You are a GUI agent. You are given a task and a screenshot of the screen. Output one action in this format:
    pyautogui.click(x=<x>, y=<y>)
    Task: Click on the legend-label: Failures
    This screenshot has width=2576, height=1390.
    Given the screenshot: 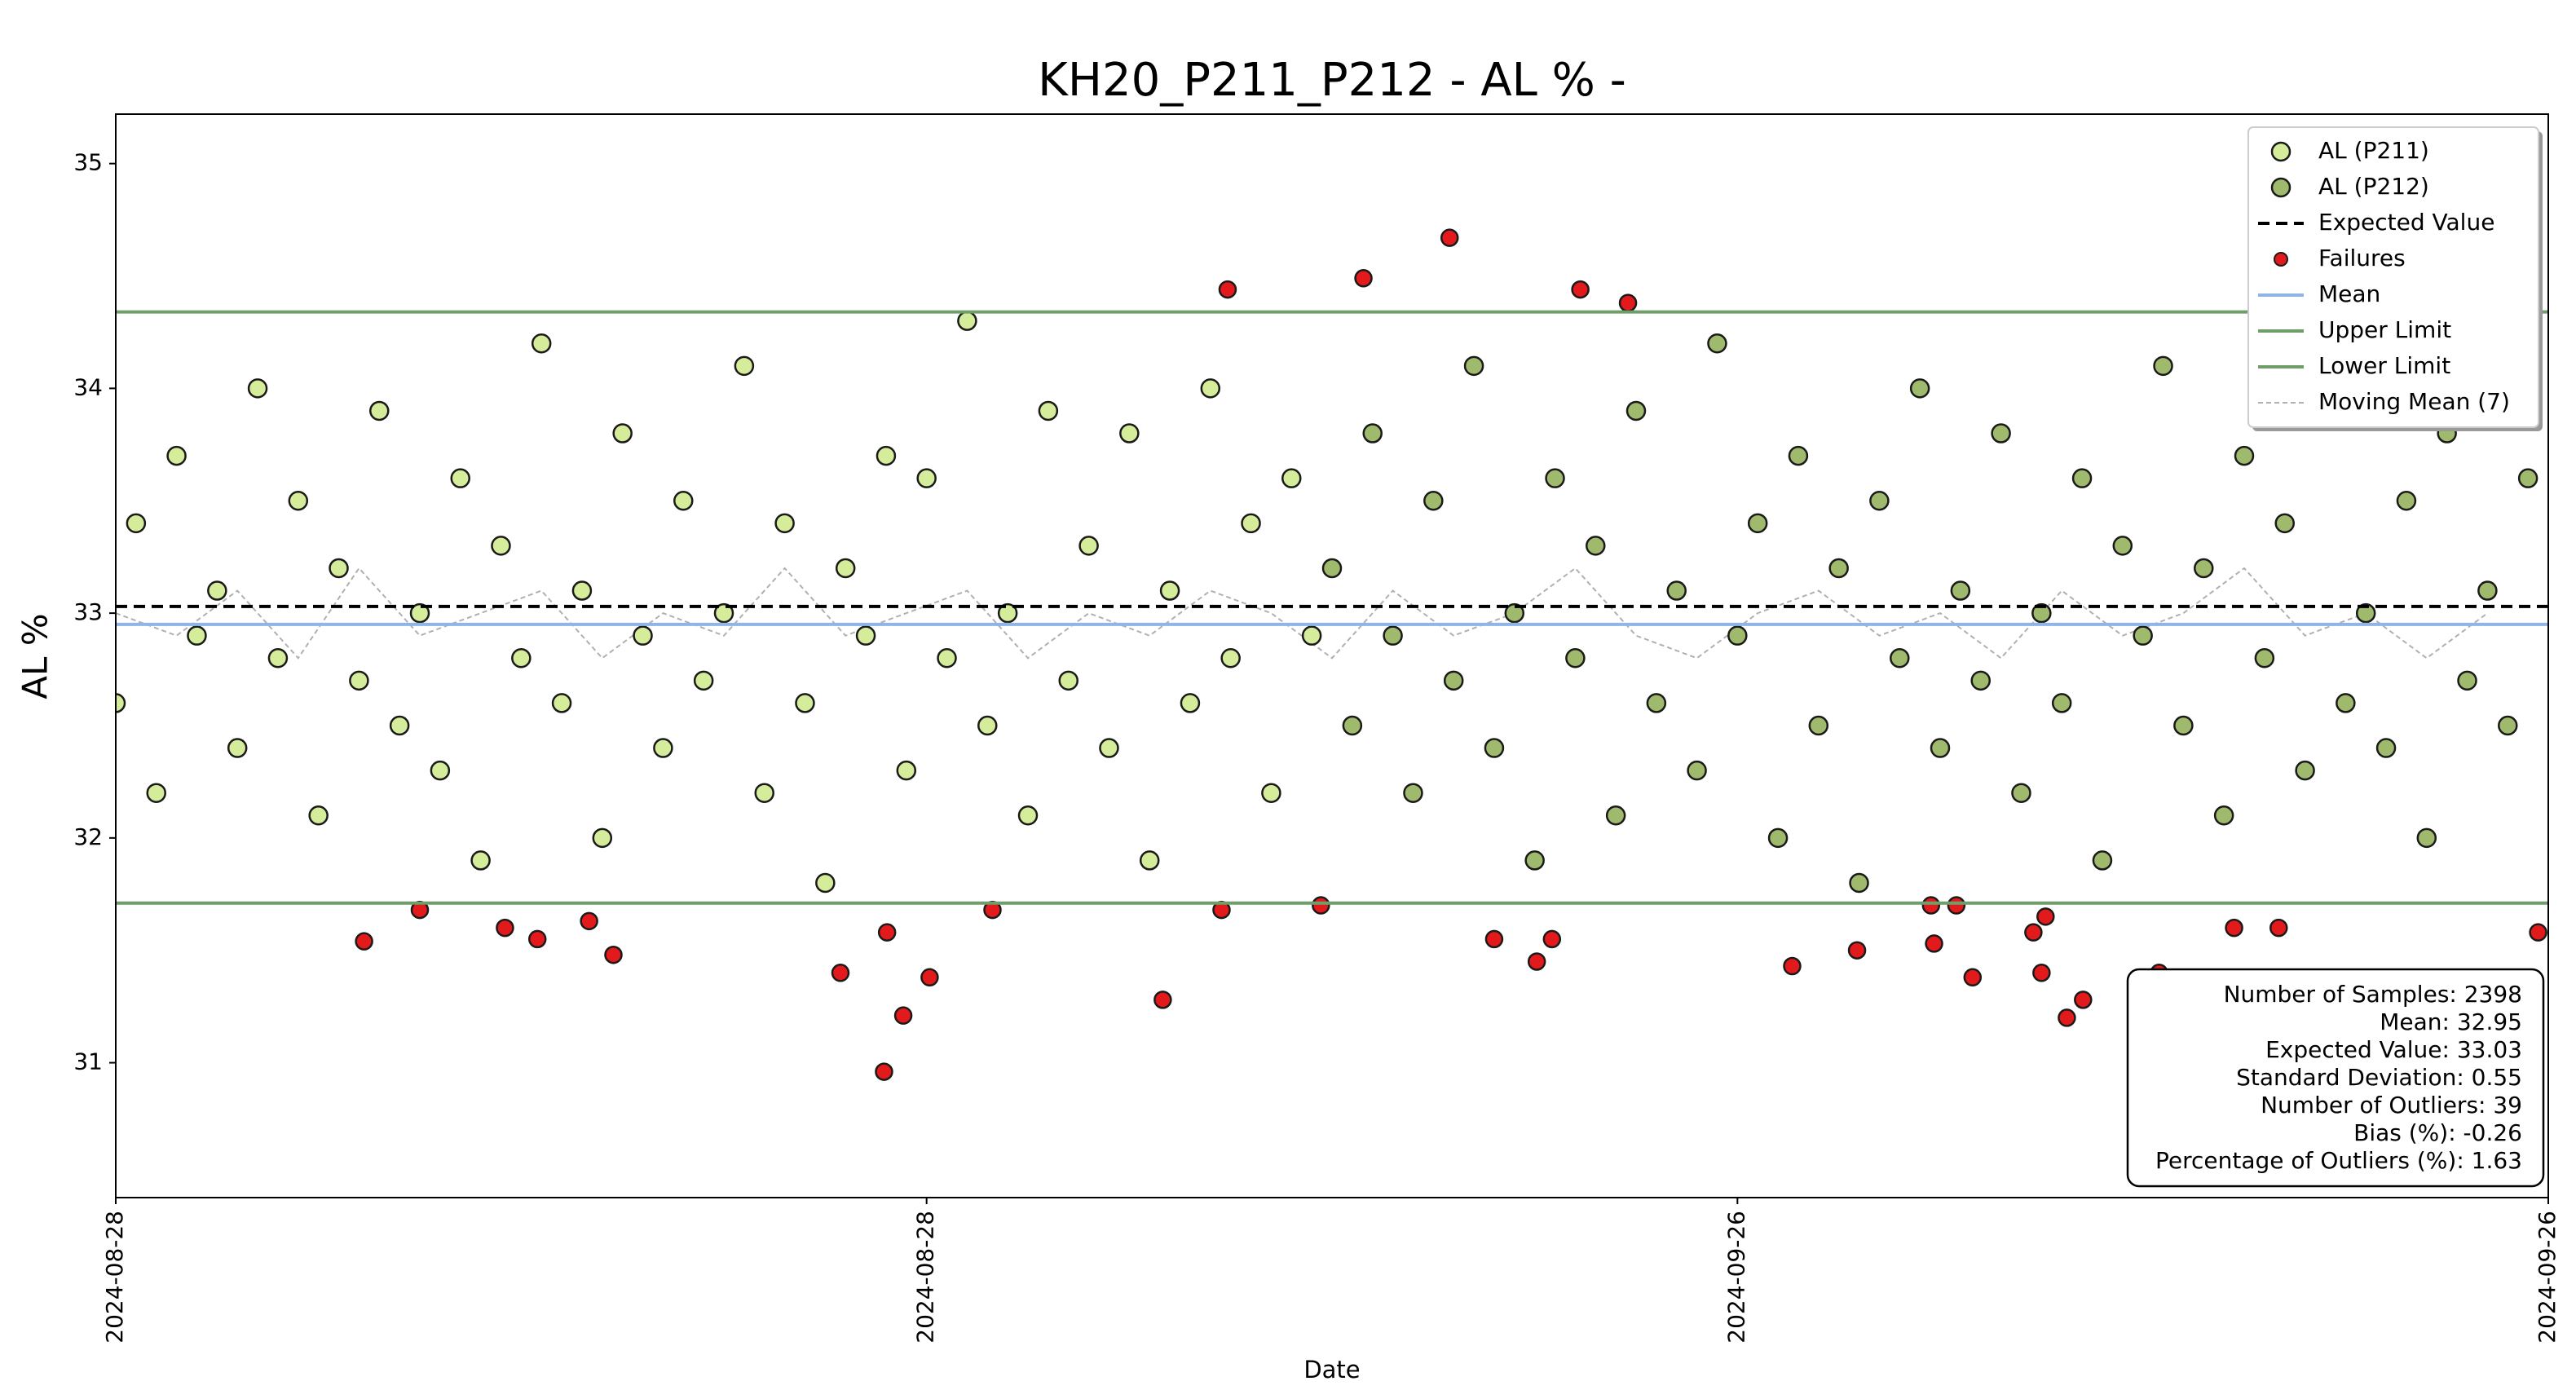 What is the action you would take?
    pyautogui.click(x=2362, y=258)
    